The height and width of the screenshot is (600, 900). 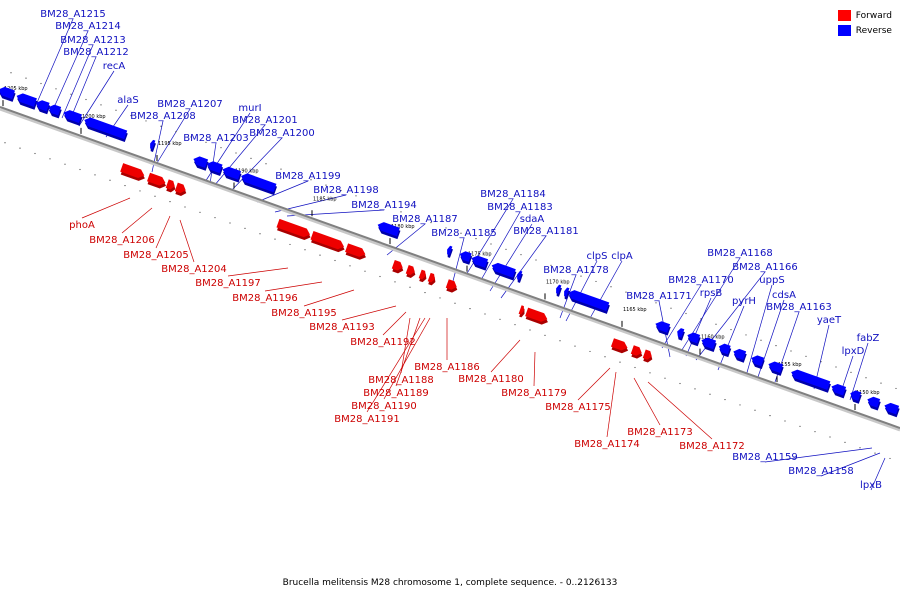 I want to click on tick-label: 1185 kbp, so click(x=325, y=199).